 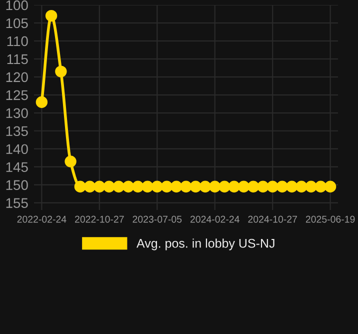 What do you see at coordinates (215, 219) in the screenshot?
I see `x-tick-label: 2024-02-24` at bounding box center [215, 219].